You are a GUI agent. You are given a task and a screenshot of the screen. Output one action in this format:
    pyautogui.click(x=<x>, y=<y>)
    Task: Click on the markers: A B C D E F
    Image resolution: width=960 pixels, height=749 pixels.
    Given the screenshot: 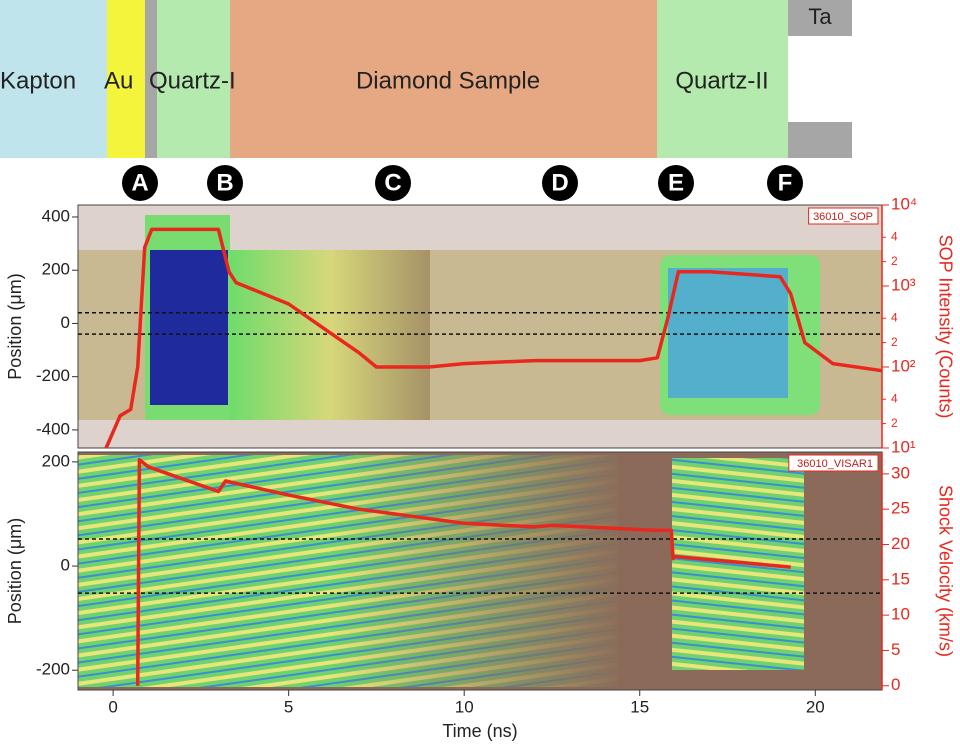 What is the action you would take?
    pyautogui.click(x=462, y=183)
    